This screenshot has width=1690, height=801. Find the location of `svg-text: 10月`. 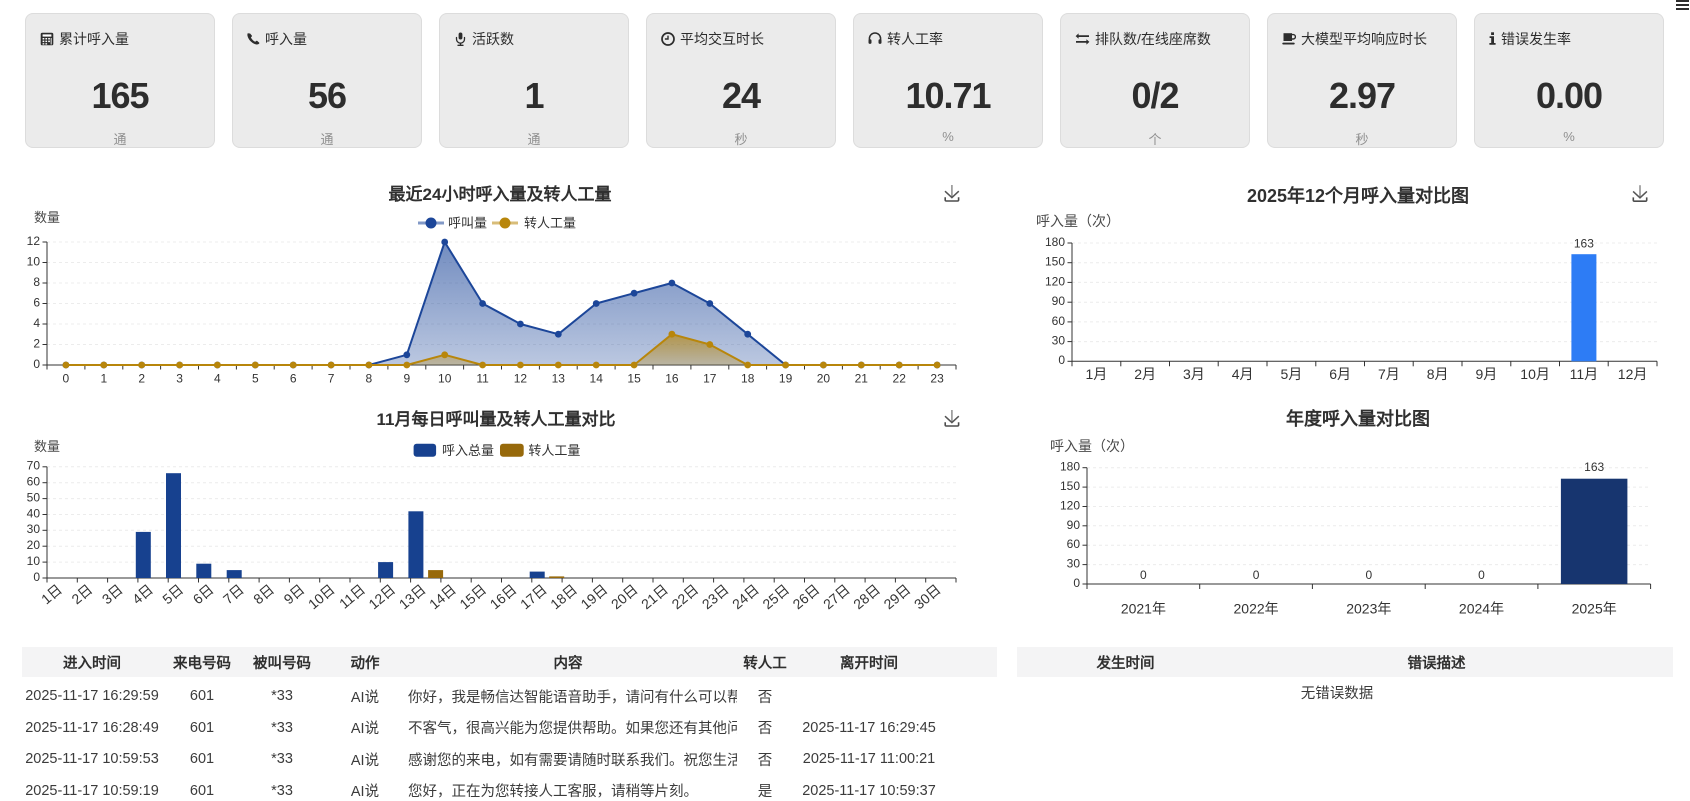

svg-text: 10月 is located at coordinates (1535, 374).